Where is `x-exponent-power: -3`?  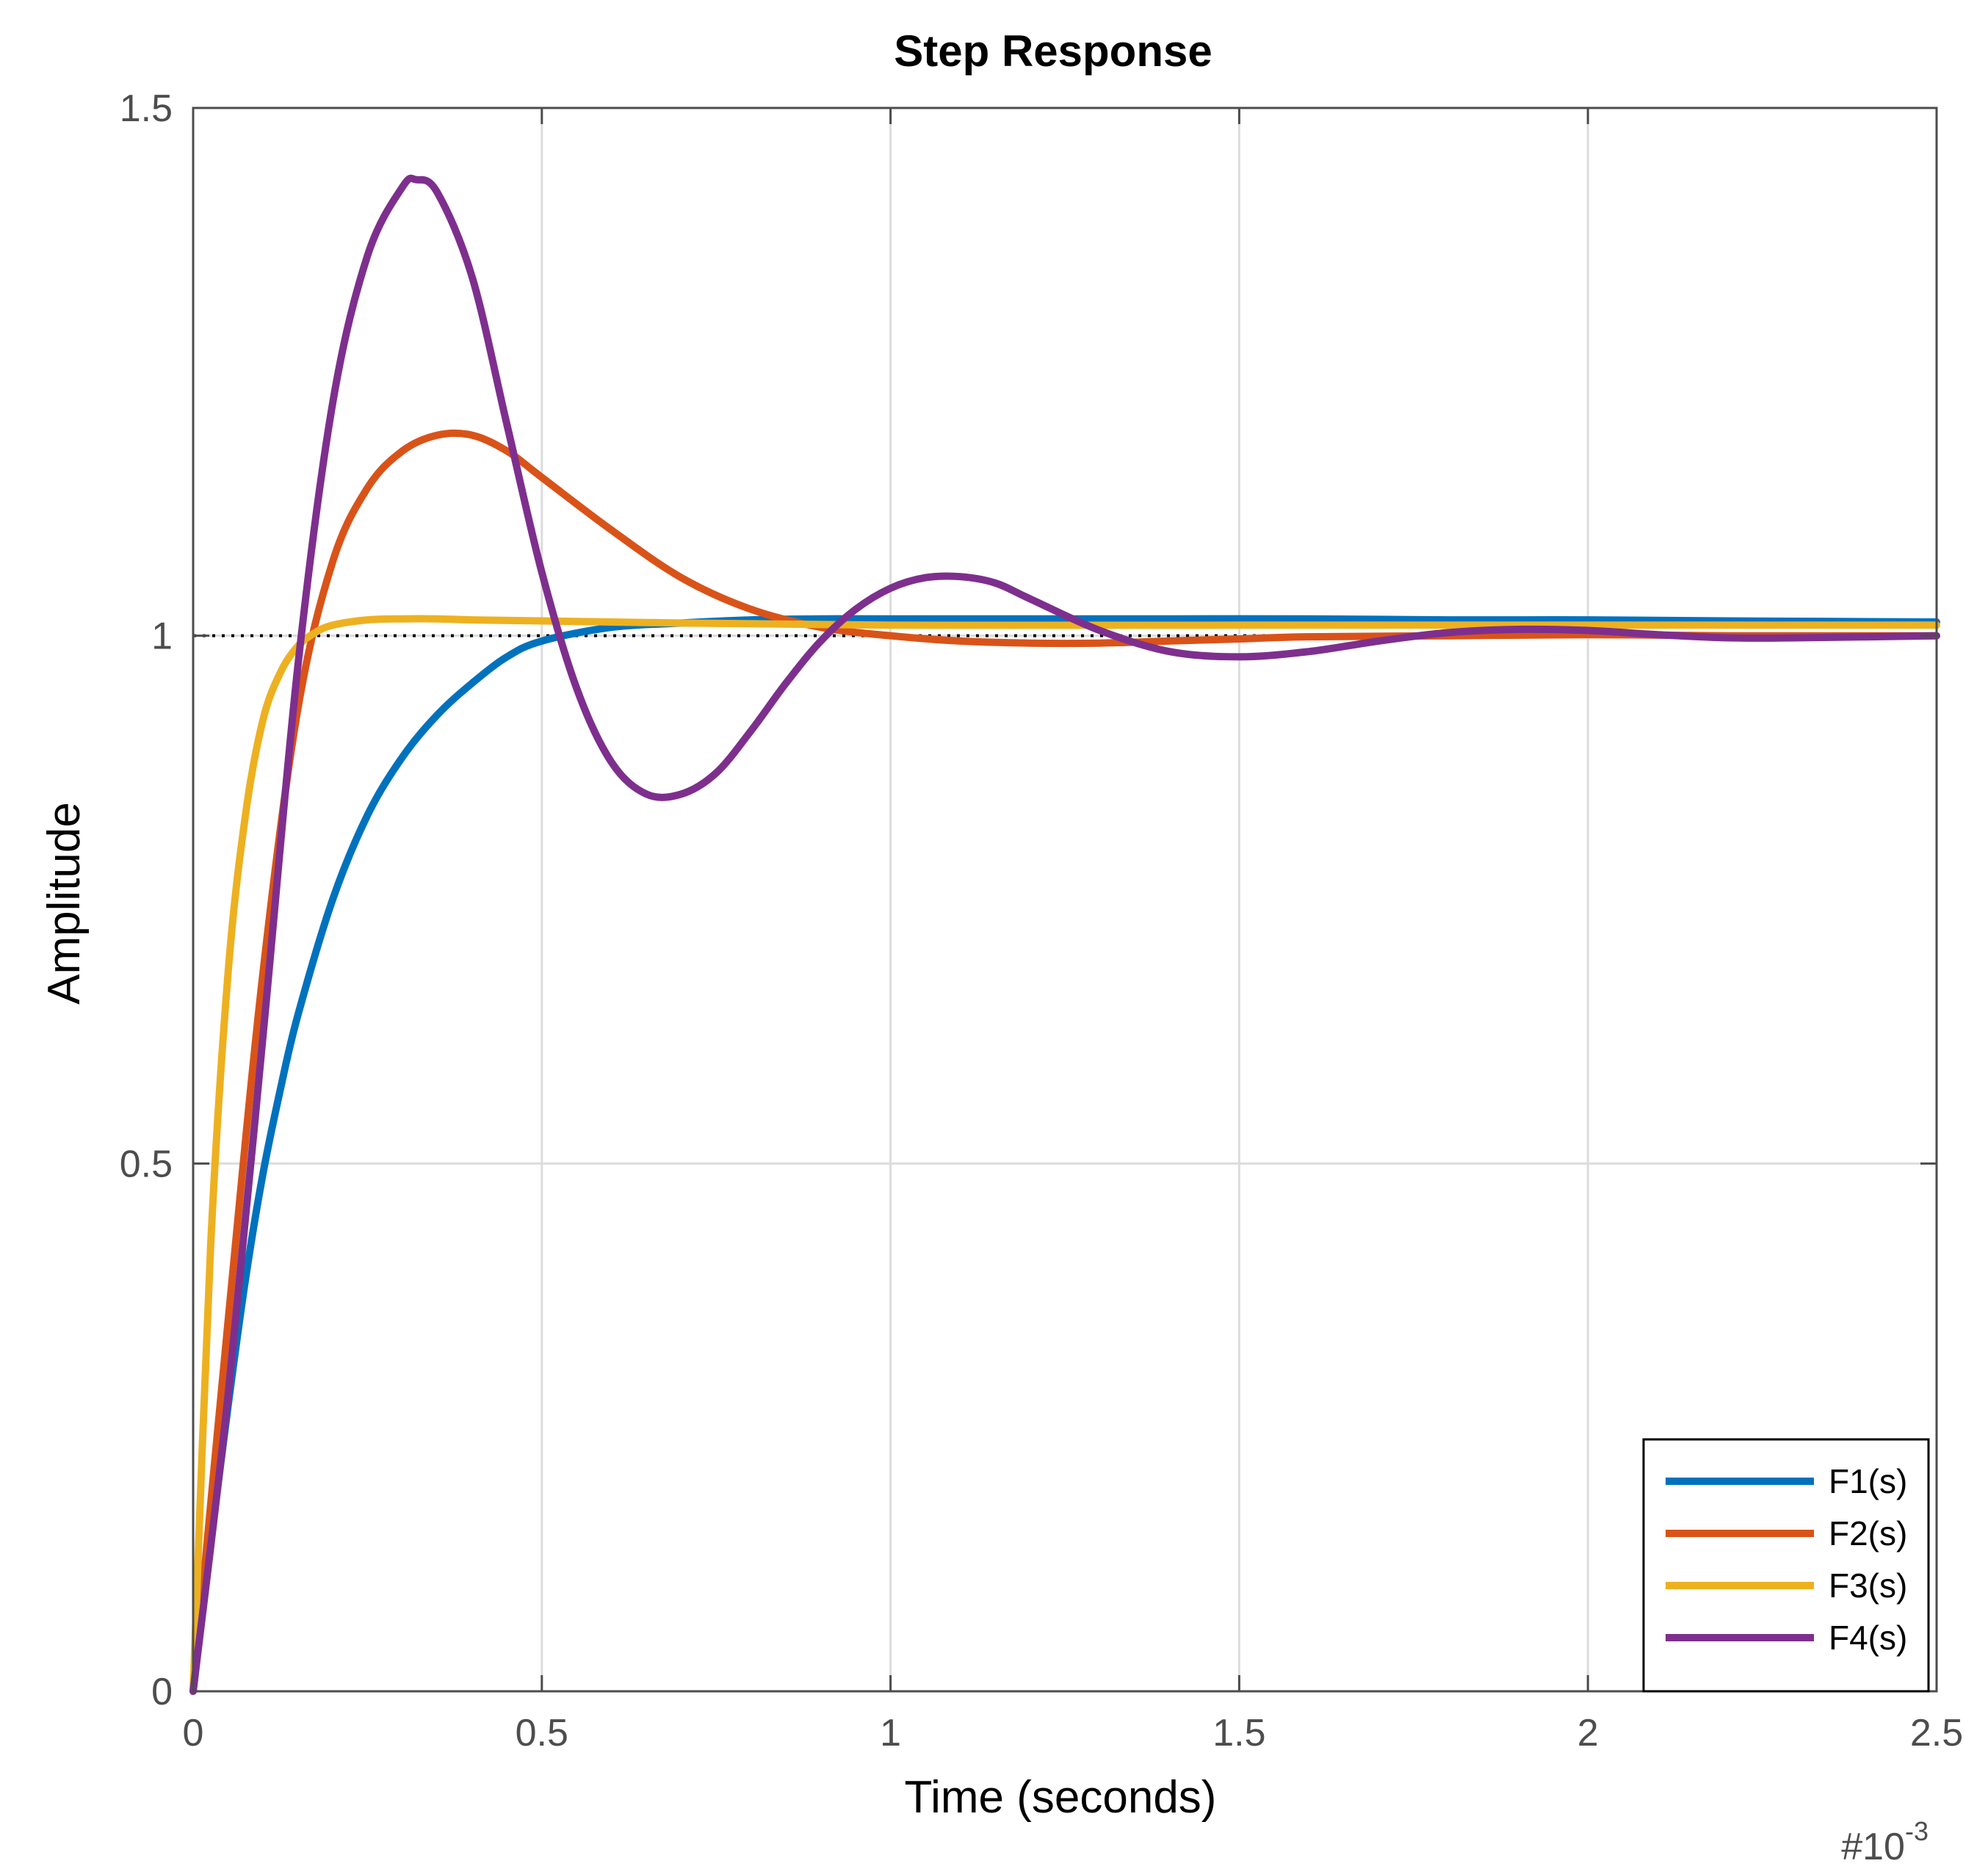 x-exponent-power: -3 is located at coordinates (1917, 1831).